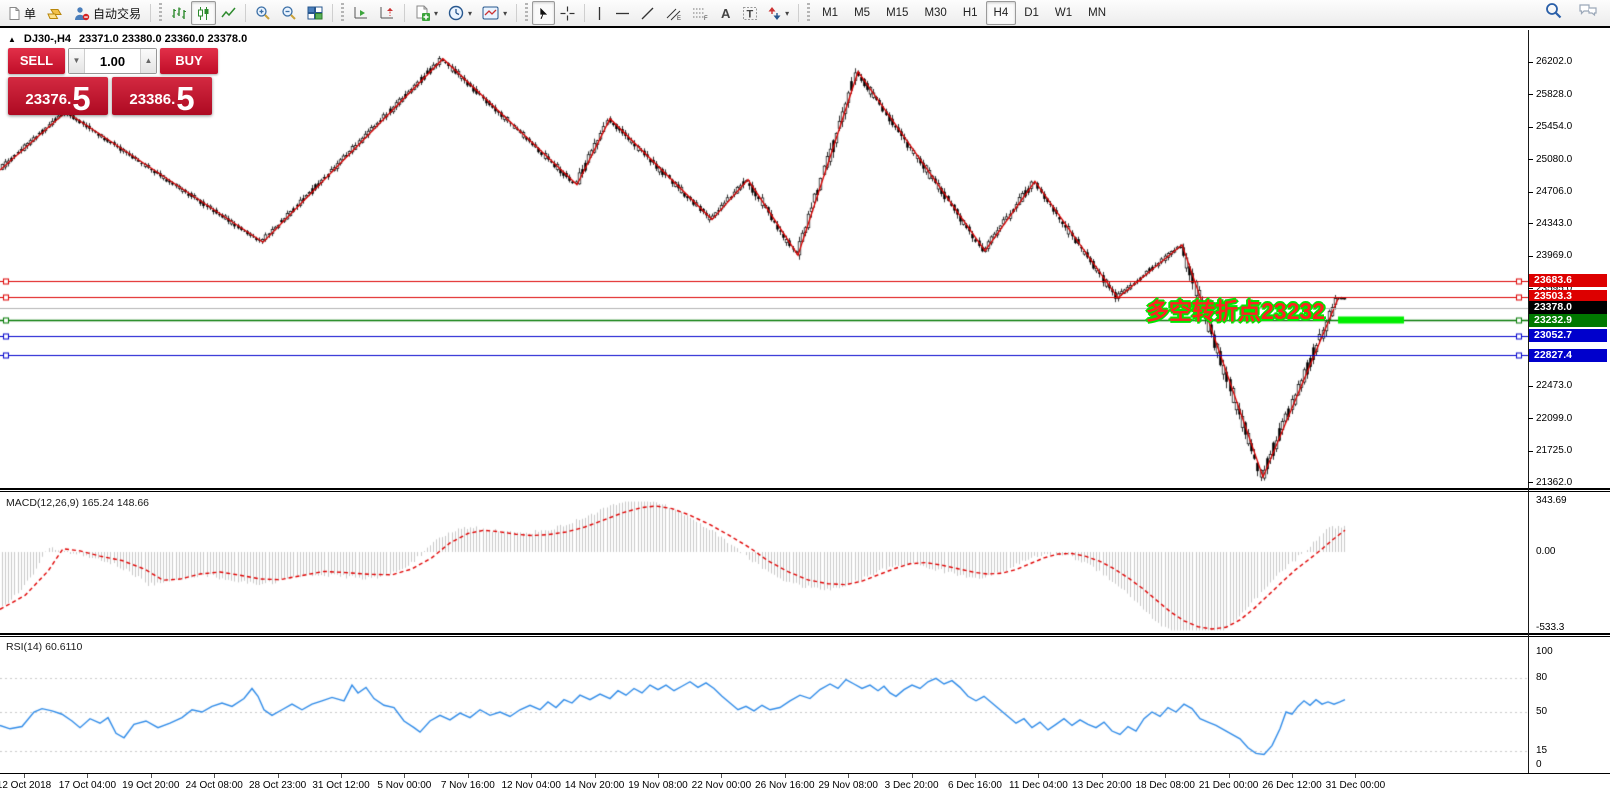 Image resolution: width=1610 pixels, height=794 pixels. What do you see at coordinates (289, 13) in the screenshot?
I see `zoom-out-button` at bounding box center [289, 13].